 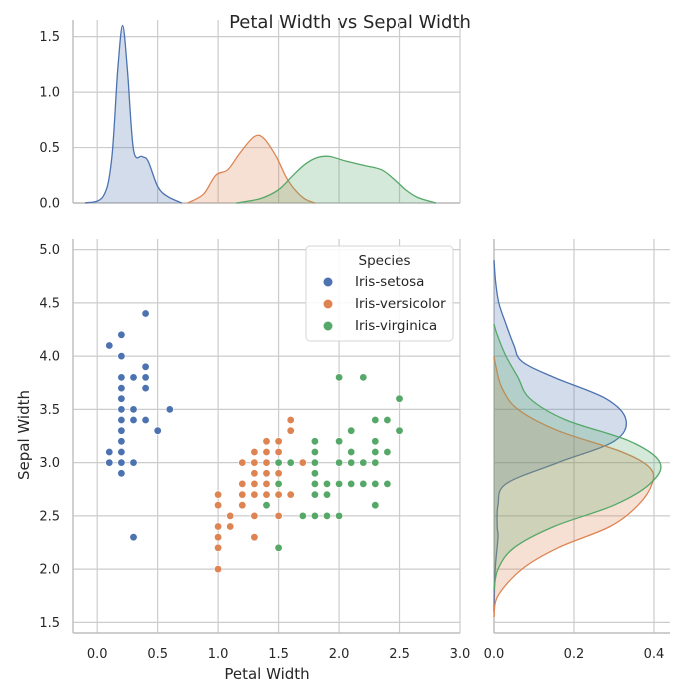 What do you see at coordinates (396, 326) in the screenshot?
I see `legend-entry: Iris-virginica` at bounding box center [396, 326].